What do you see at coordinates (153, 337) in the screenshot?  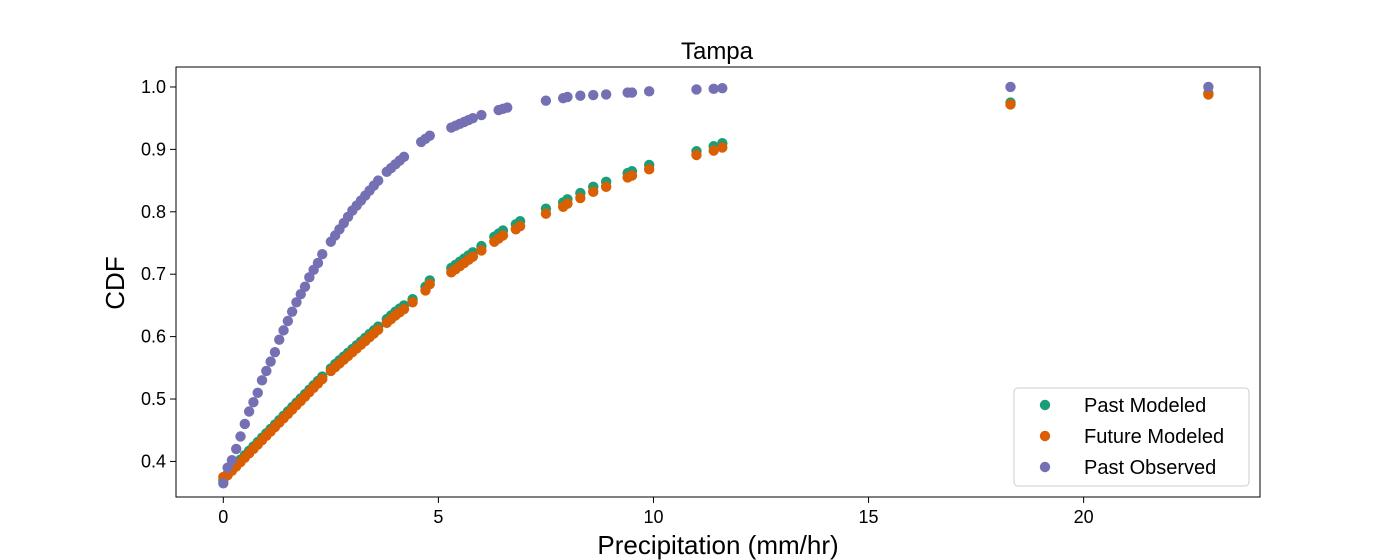 I see `y-tick-label: 0.6` at bounding box center [153, 337].